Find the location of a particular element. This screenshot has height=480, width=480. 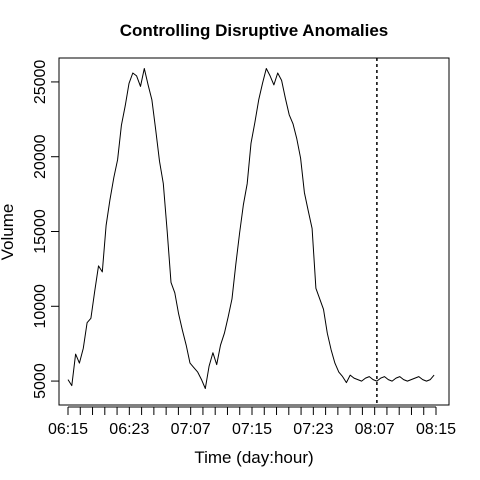

x-tick-label: 07:23 is located at coordinates (313, 429).